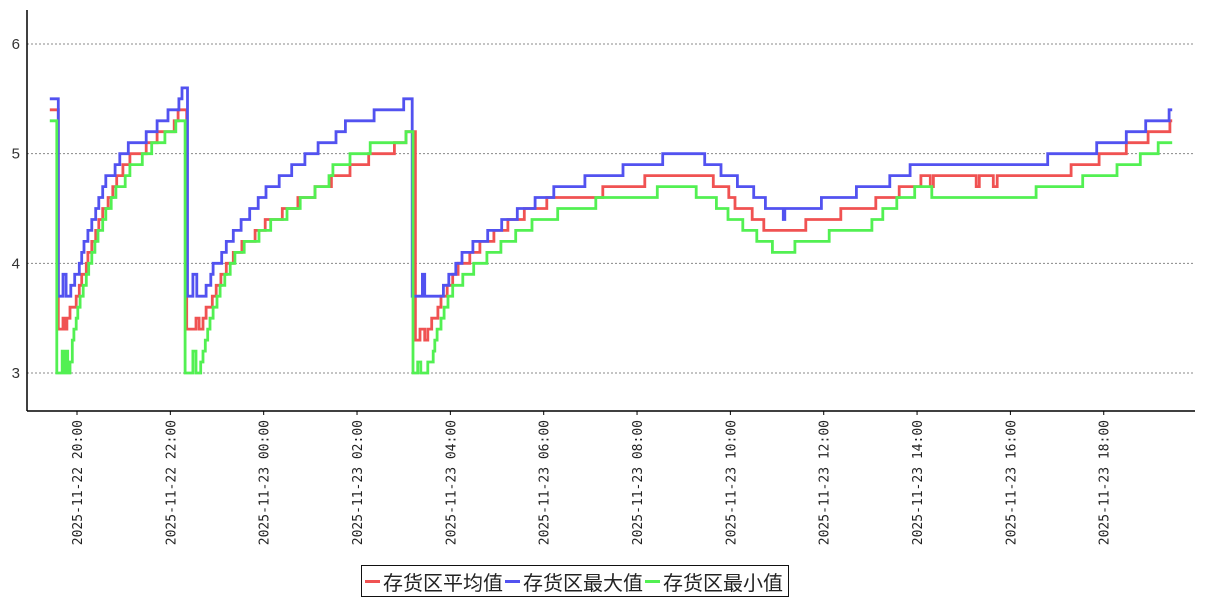  I want to click on legend-label-min: 存货区最小值, so click(723, 582).